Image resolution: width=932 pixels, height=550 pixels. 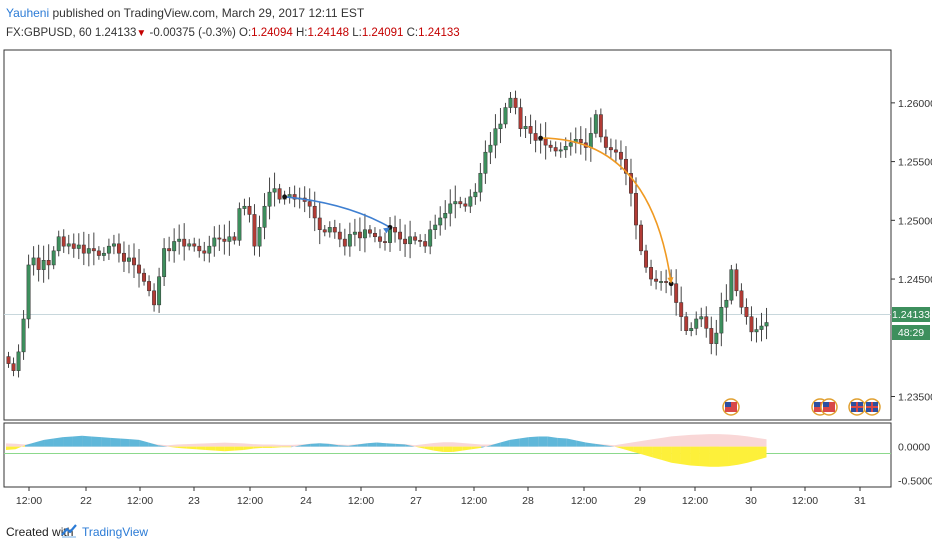 What do you see at coordinates (115, 532) in the screenshot?
I see `tradingview-brand-link: TradingView` at bounding box center [115, 532].